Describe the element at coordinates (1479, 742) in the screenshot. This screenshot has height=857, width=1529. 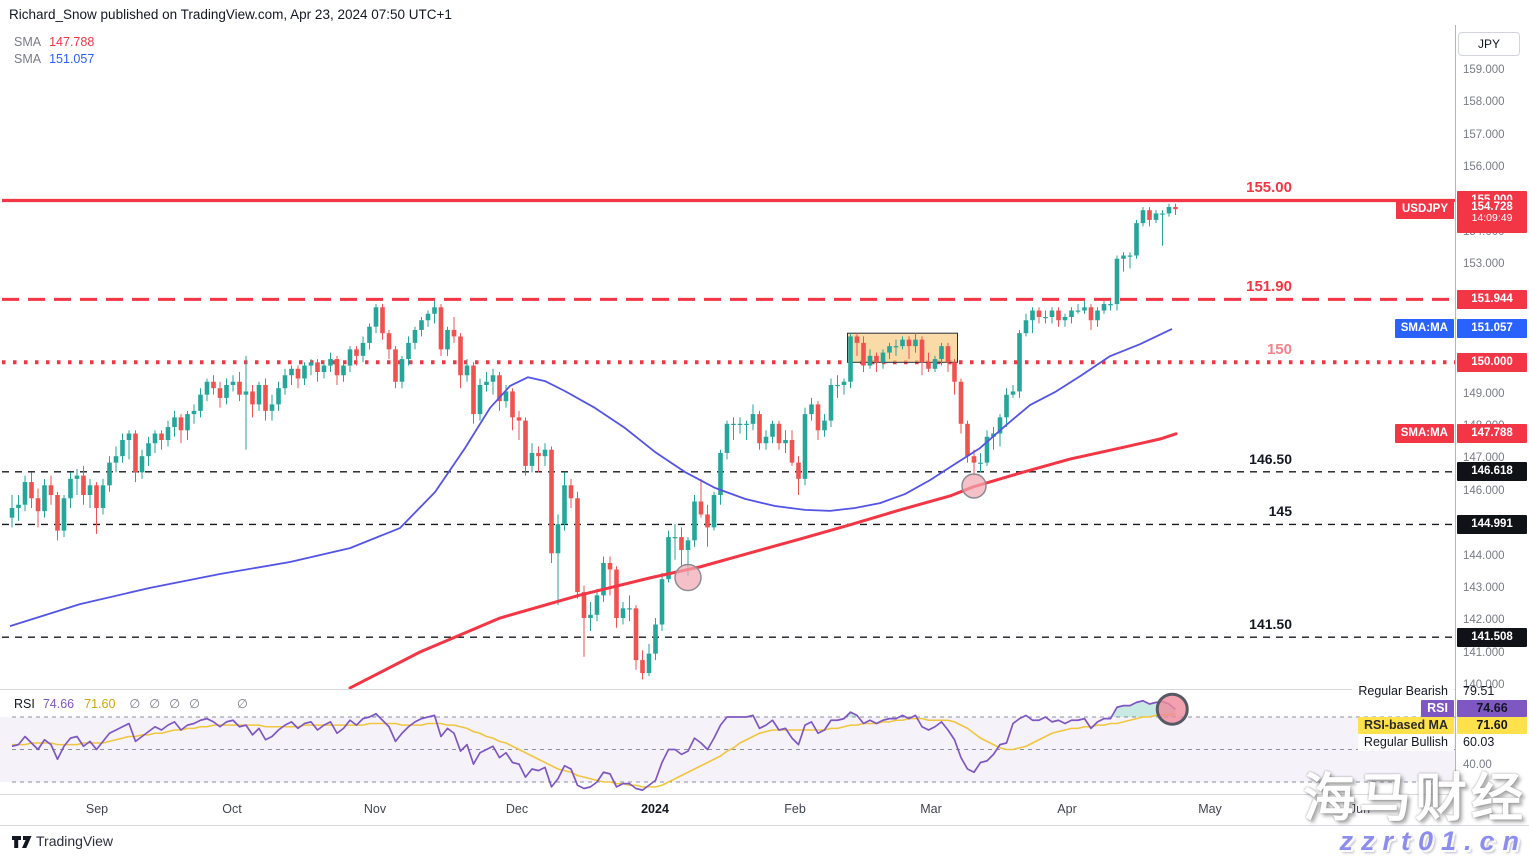
I see `rsi-row-value: 60.03` at that location.